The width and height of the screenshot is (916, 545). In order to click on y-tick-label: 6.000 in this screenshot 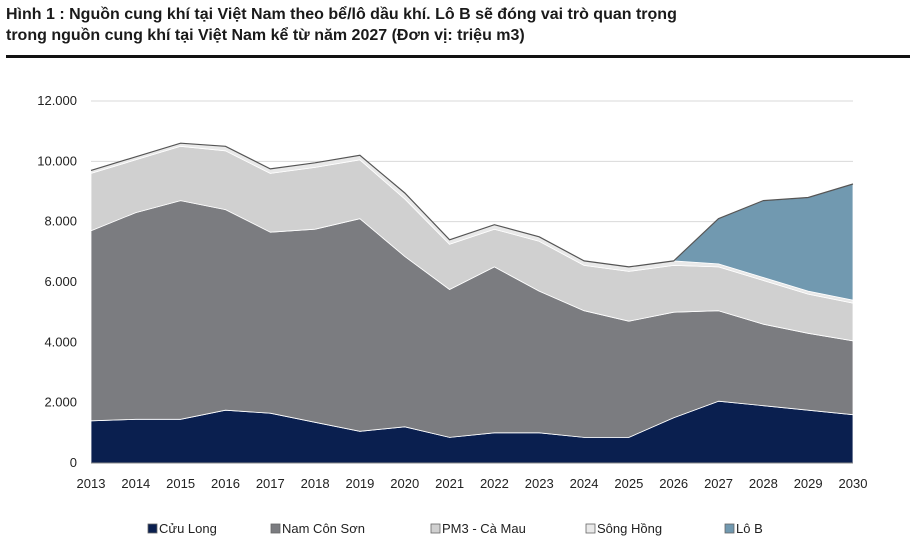, I will do `click(60, 281)`.